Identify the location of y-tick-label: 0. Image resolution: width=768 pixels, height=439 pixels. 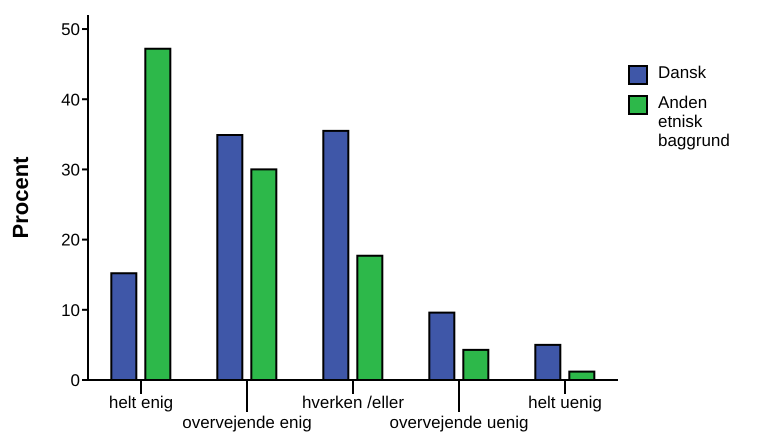
(75, 380).